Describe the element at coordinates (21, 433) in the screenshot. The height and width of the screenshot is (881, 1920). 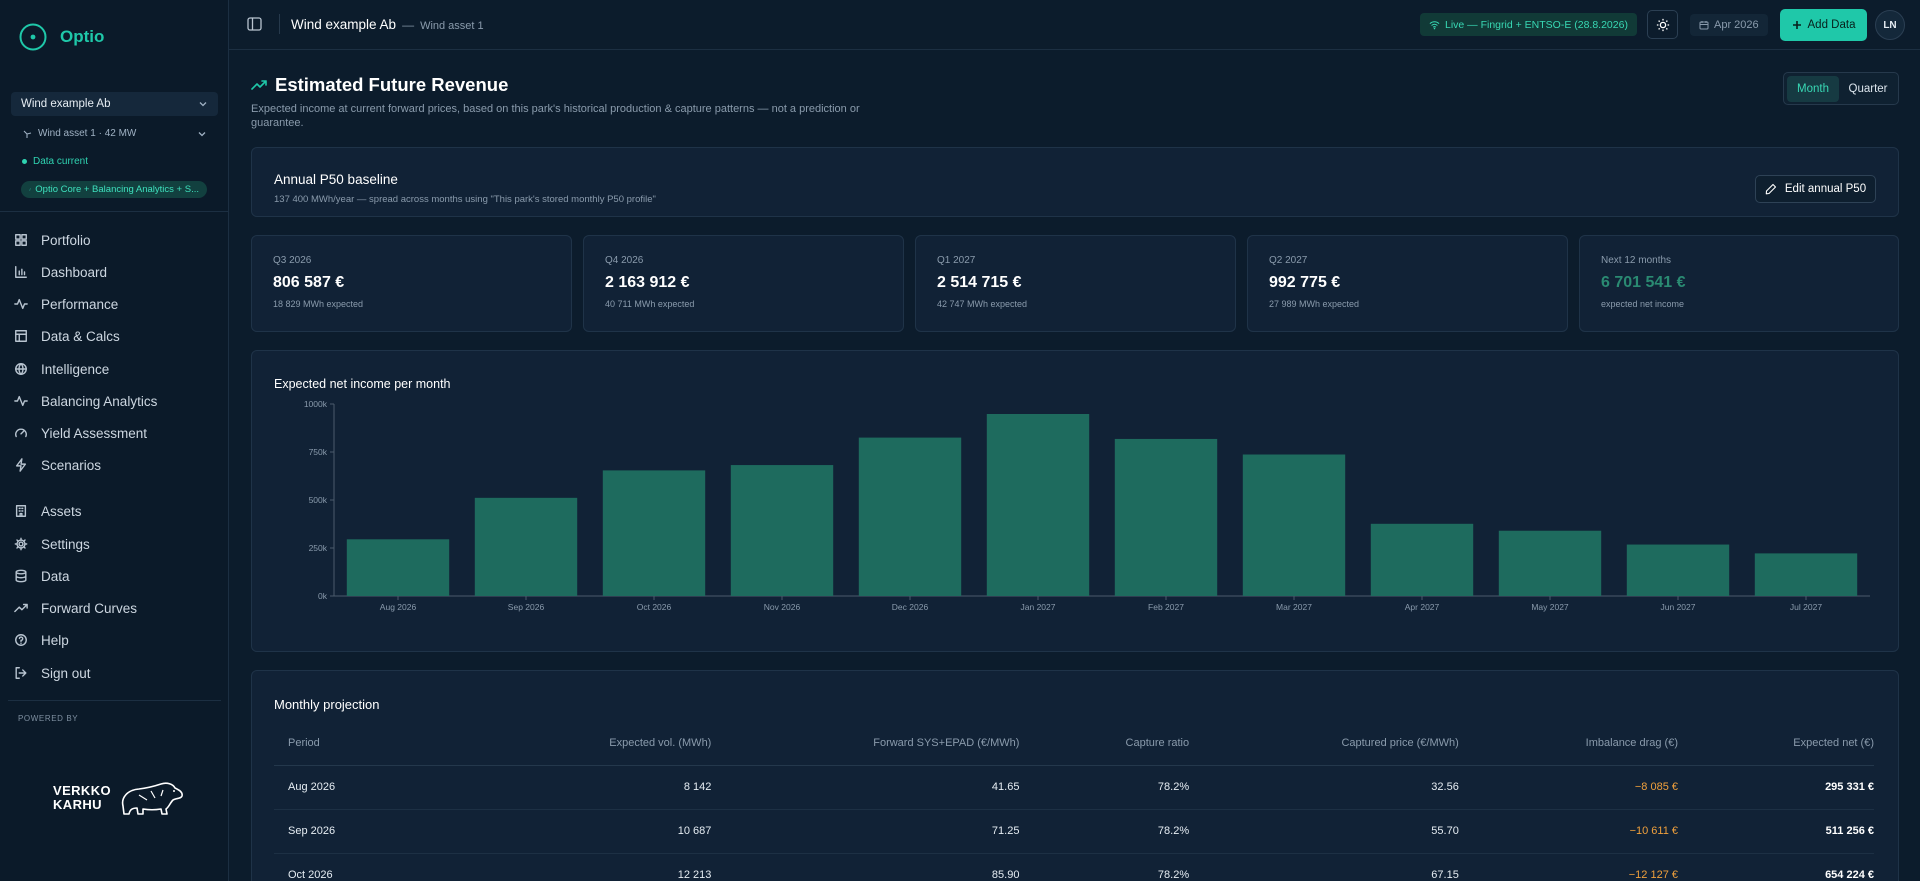
I see `gauge-icon` at that location.